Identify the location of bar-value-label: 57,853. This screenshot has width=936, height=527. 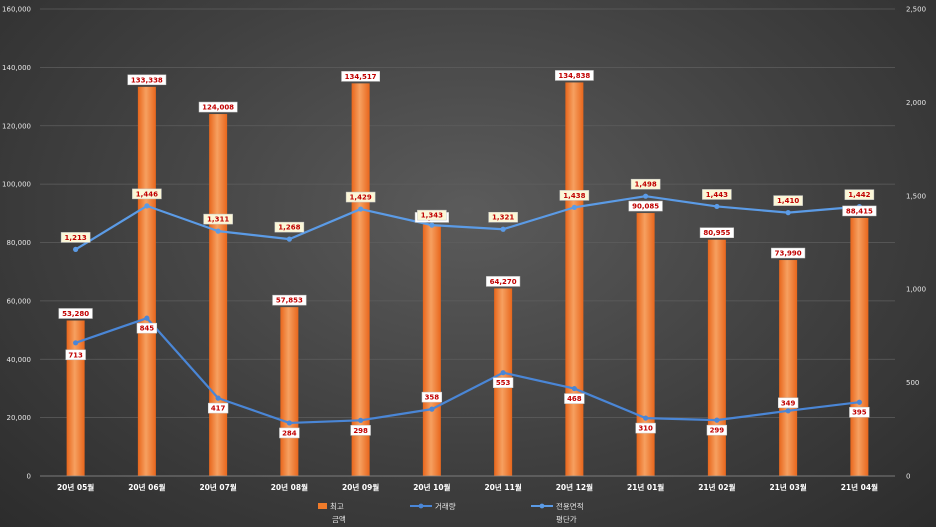
(289, 301).